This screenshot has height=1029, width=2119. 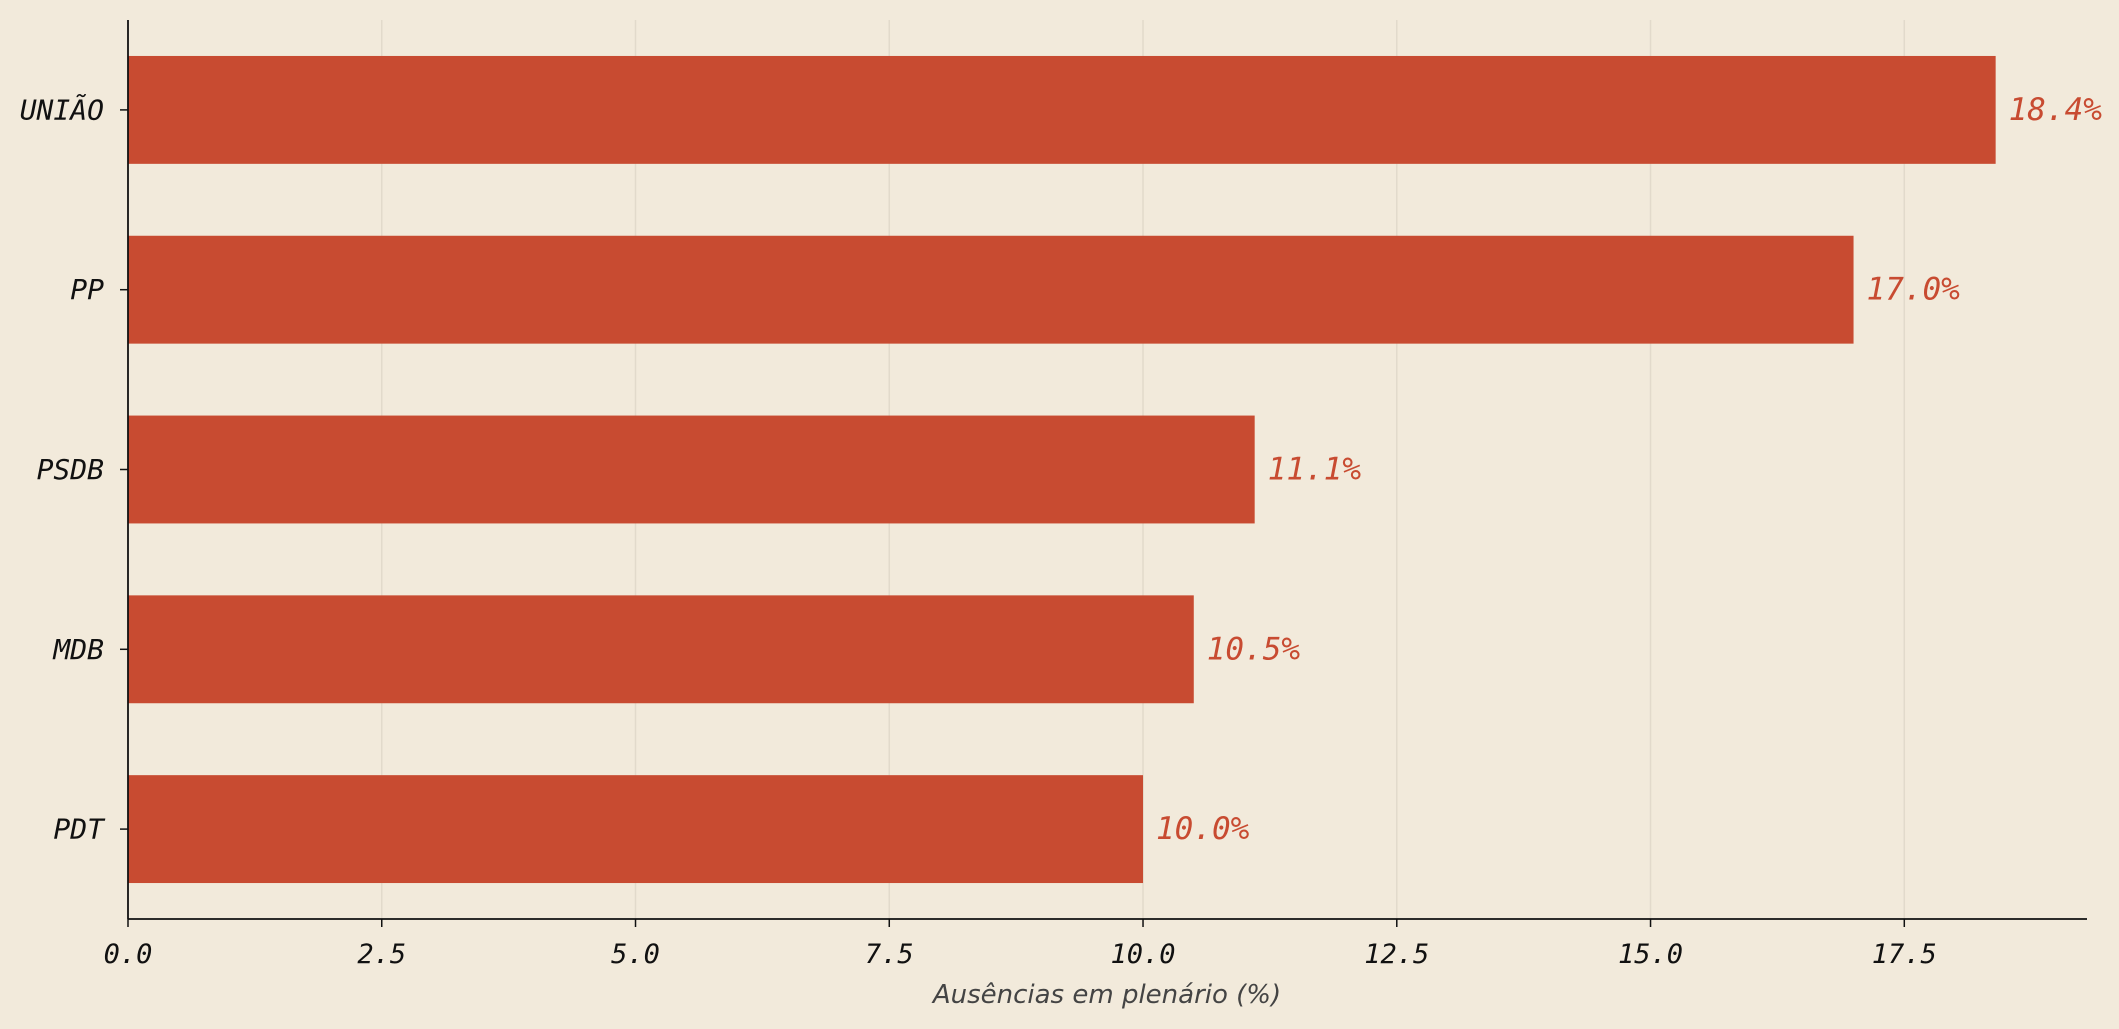 What do you see at coordinates (2056, 110) in the screenshot?
I see `value-label: 18.4%` at bounding box center [2056, 110].